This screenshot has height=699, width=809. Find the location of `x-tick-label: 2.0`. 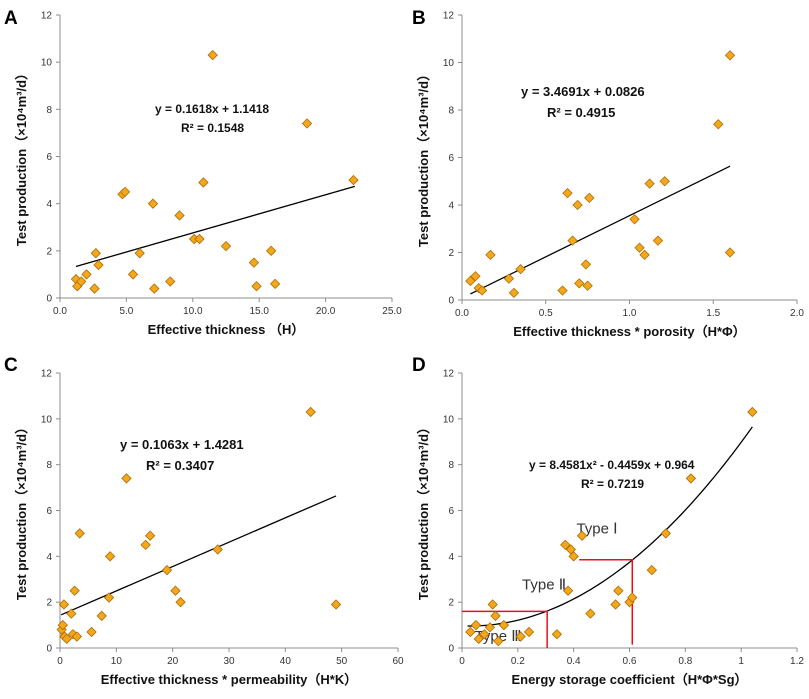

x-tick-label: 2.0 is located at coordinates (797, 313).